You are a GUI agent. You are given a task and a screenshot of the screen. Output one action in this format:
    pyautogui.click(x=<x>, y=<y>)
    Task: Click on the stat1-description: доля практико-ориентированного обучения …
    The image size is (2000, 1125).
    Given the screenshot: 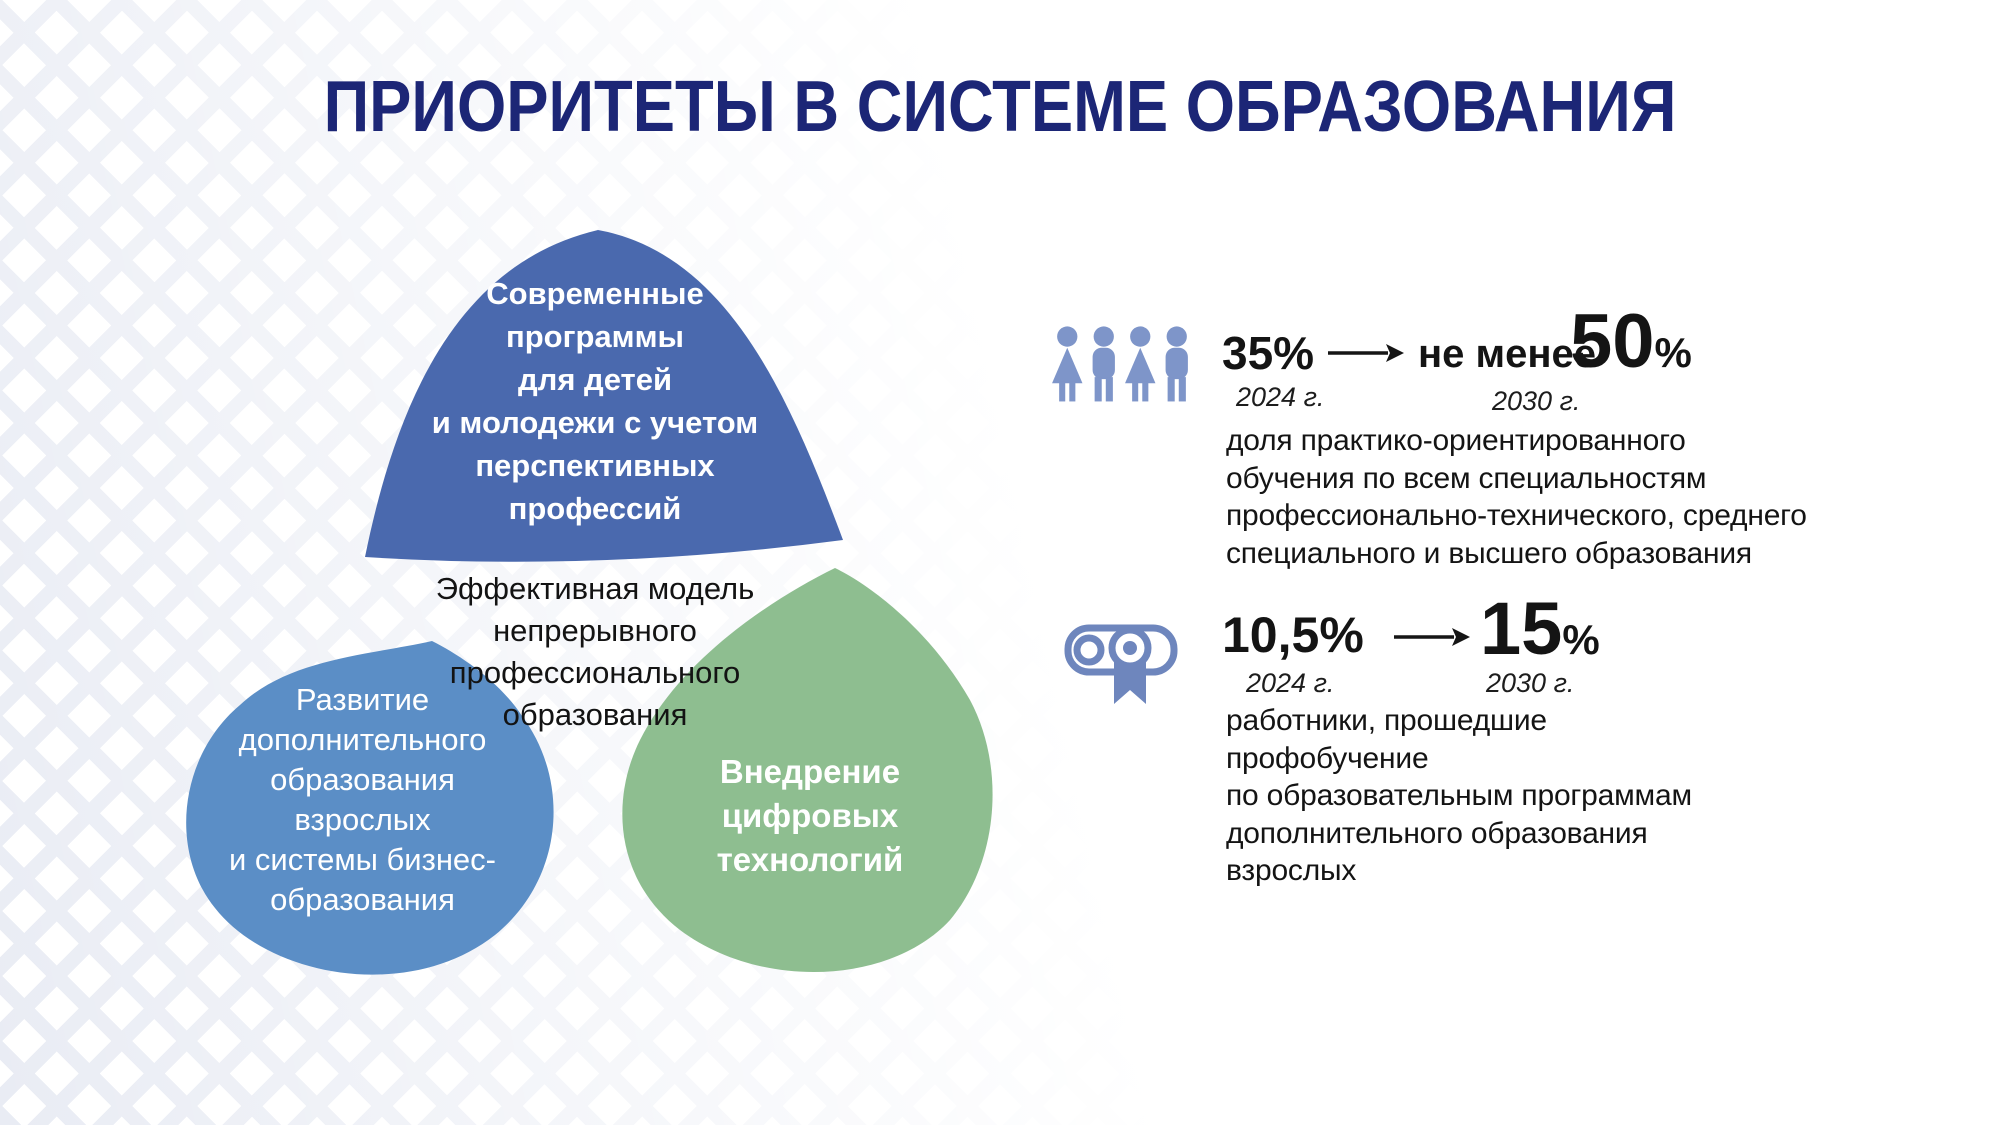 What is the action you would take?
    pyautogui.click(x=1516, y=497)
    